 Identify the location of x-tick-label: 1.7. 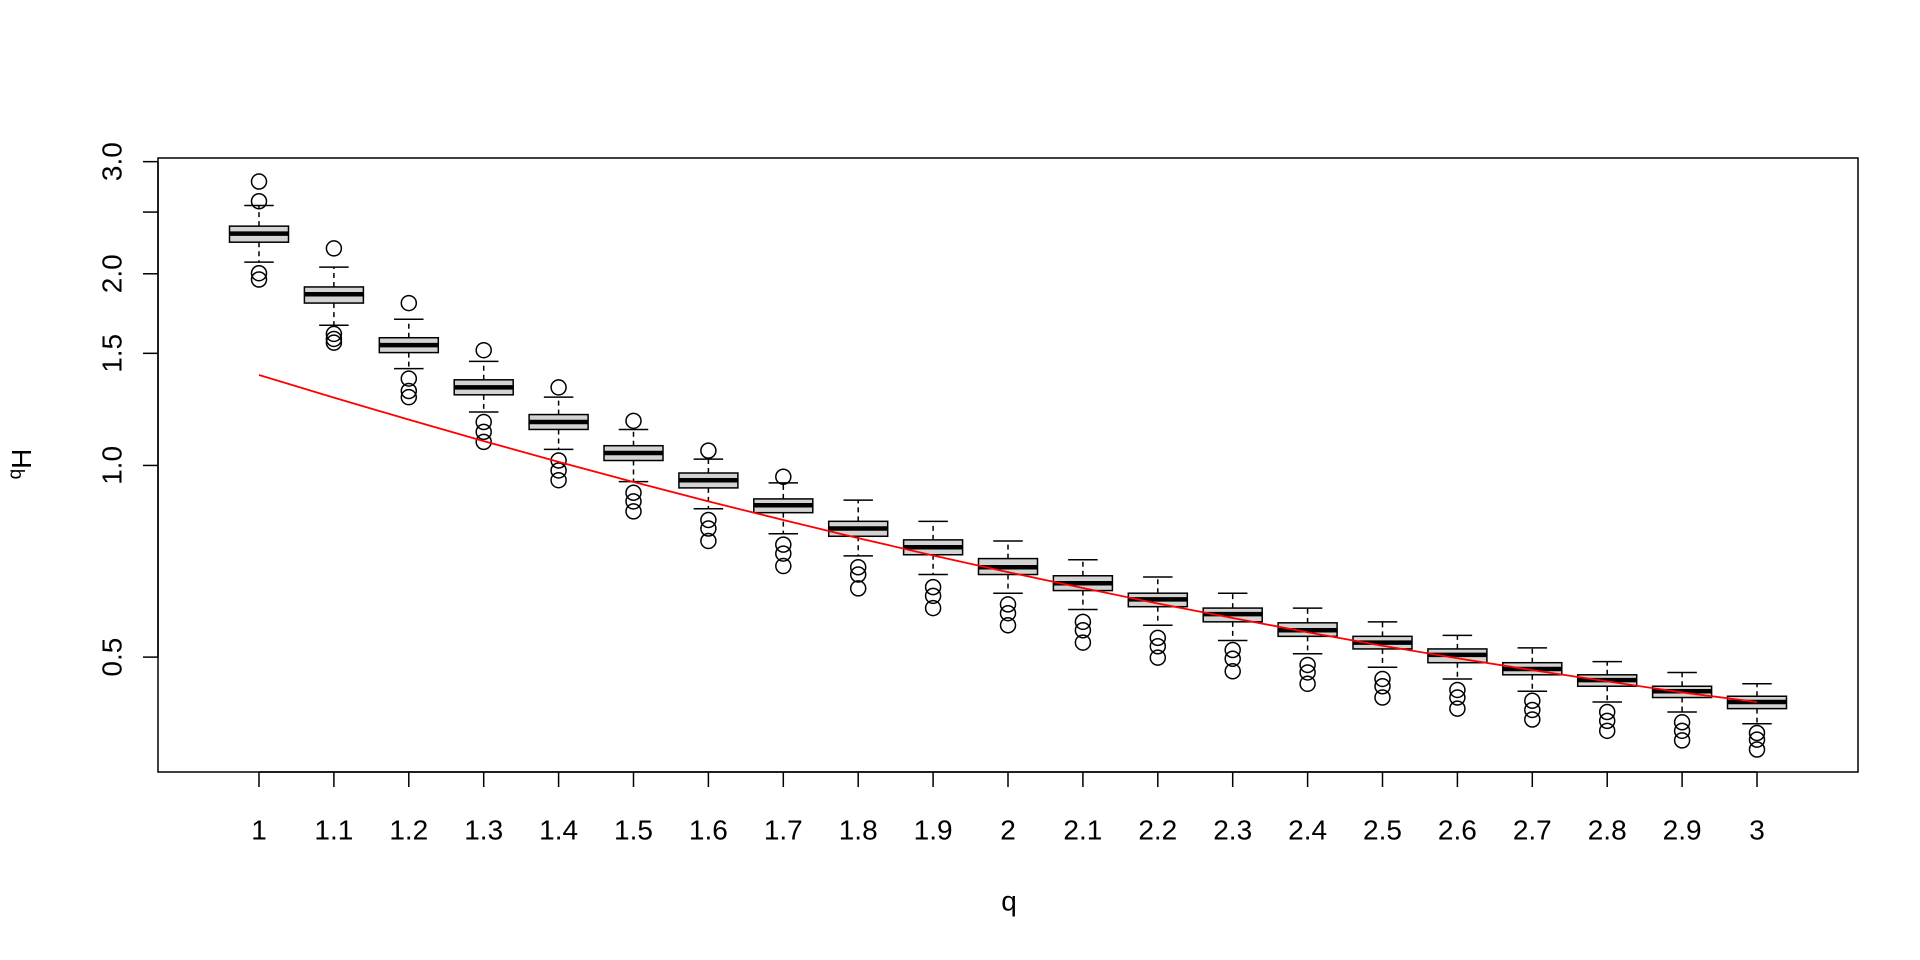
(783, 829).